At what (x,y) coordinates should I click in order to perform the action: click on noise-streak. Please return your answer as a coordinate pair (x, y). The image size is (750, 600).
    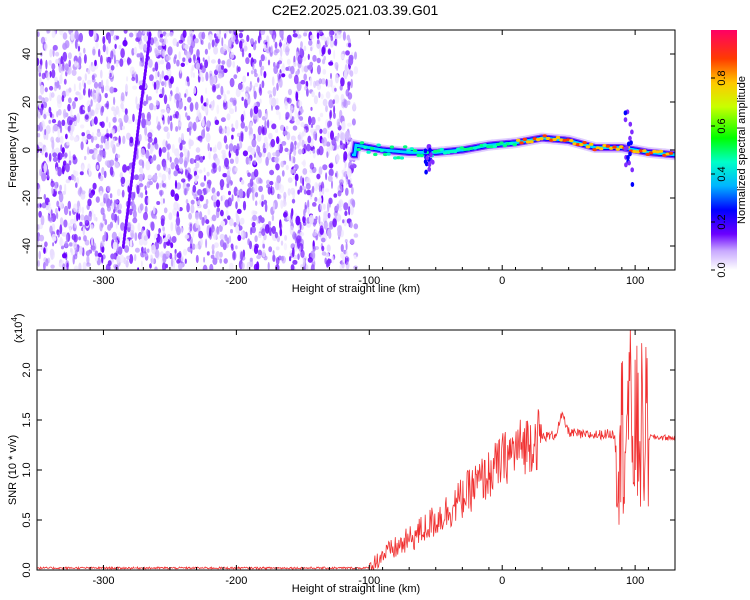
    Looking at the image, I should click on (123, 246).